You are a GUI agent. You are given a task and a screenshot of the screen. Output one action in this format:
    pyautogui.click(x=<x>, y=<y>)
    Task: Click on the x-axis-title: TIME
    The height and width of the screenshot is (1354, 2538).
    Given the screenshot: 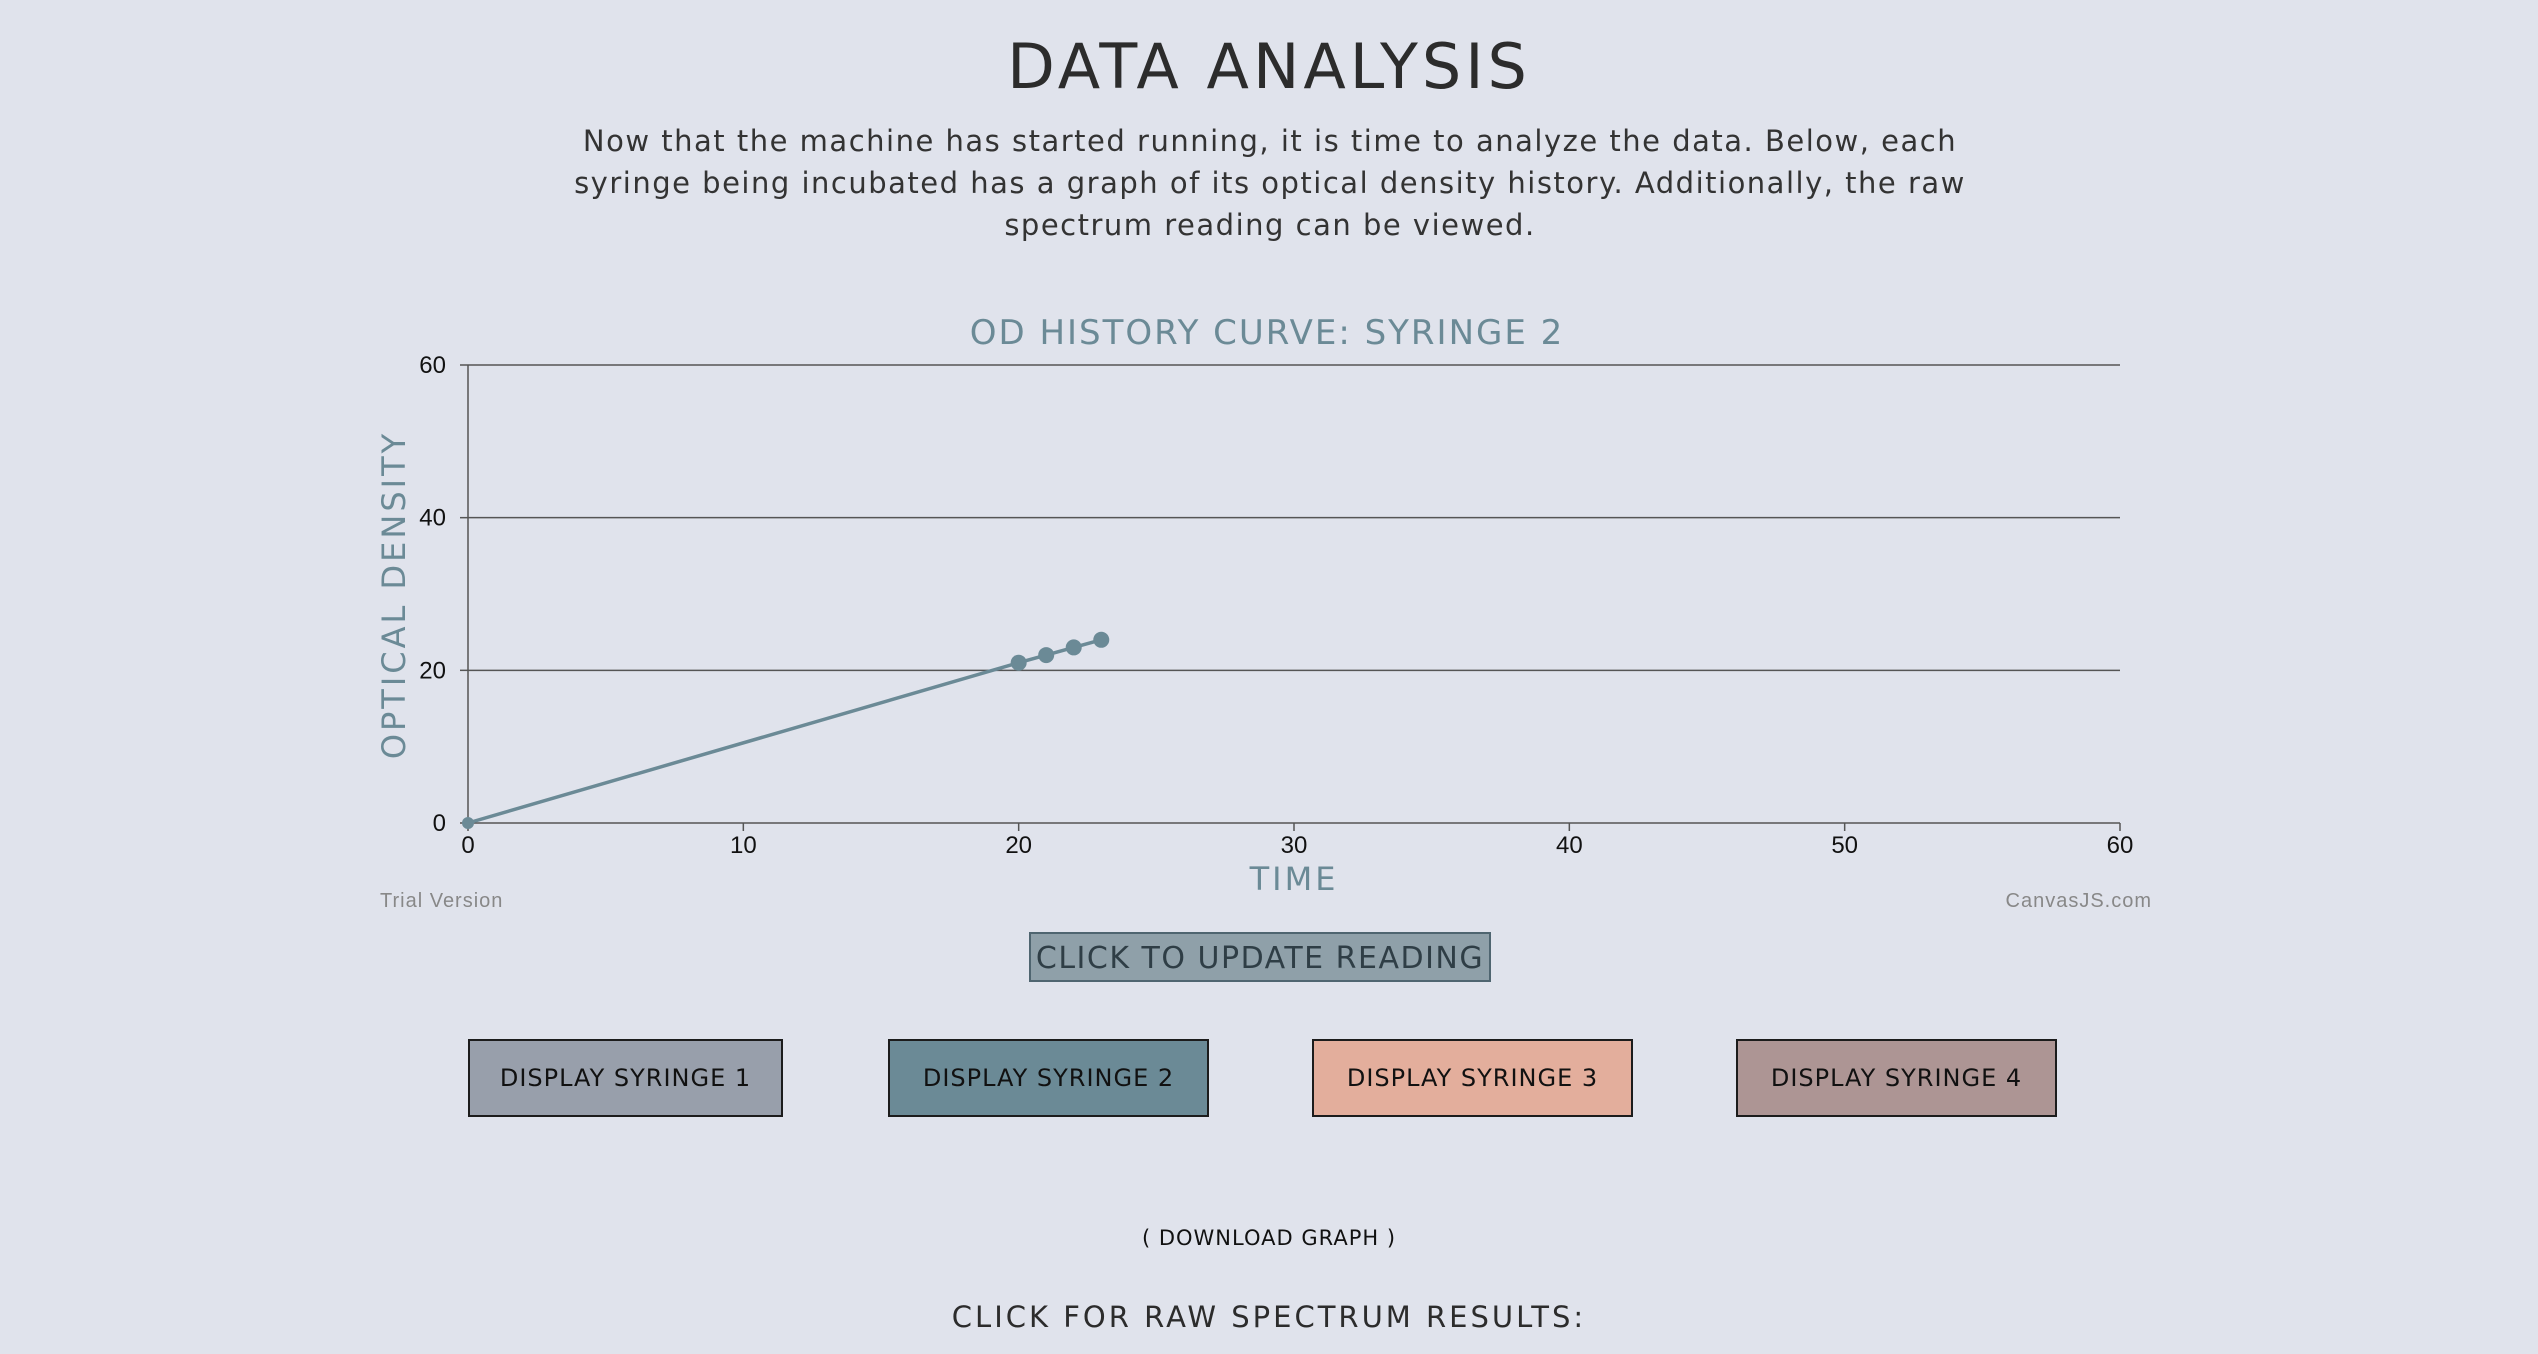 What is the action you would take?
    pyautogui.click(x=1294, y=879)
    